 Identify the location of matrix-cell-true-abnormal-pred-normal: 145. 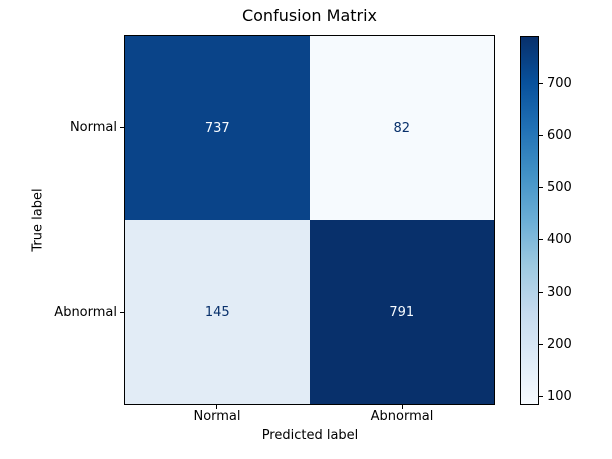
(217, 312).